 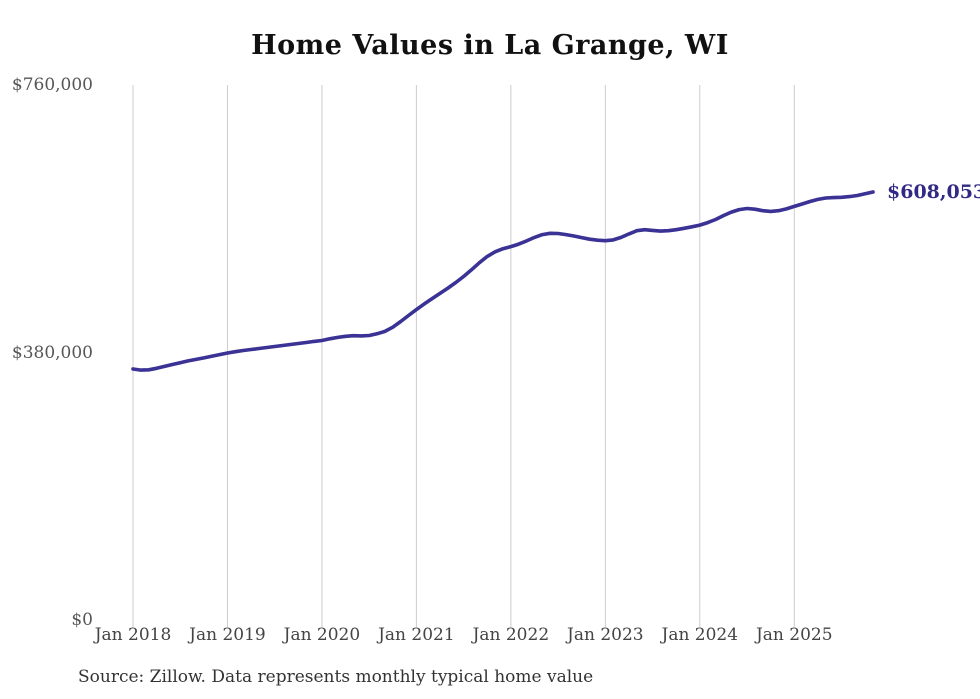 I want to click on final-value-label: $608,053, so click(x=933, y=191).